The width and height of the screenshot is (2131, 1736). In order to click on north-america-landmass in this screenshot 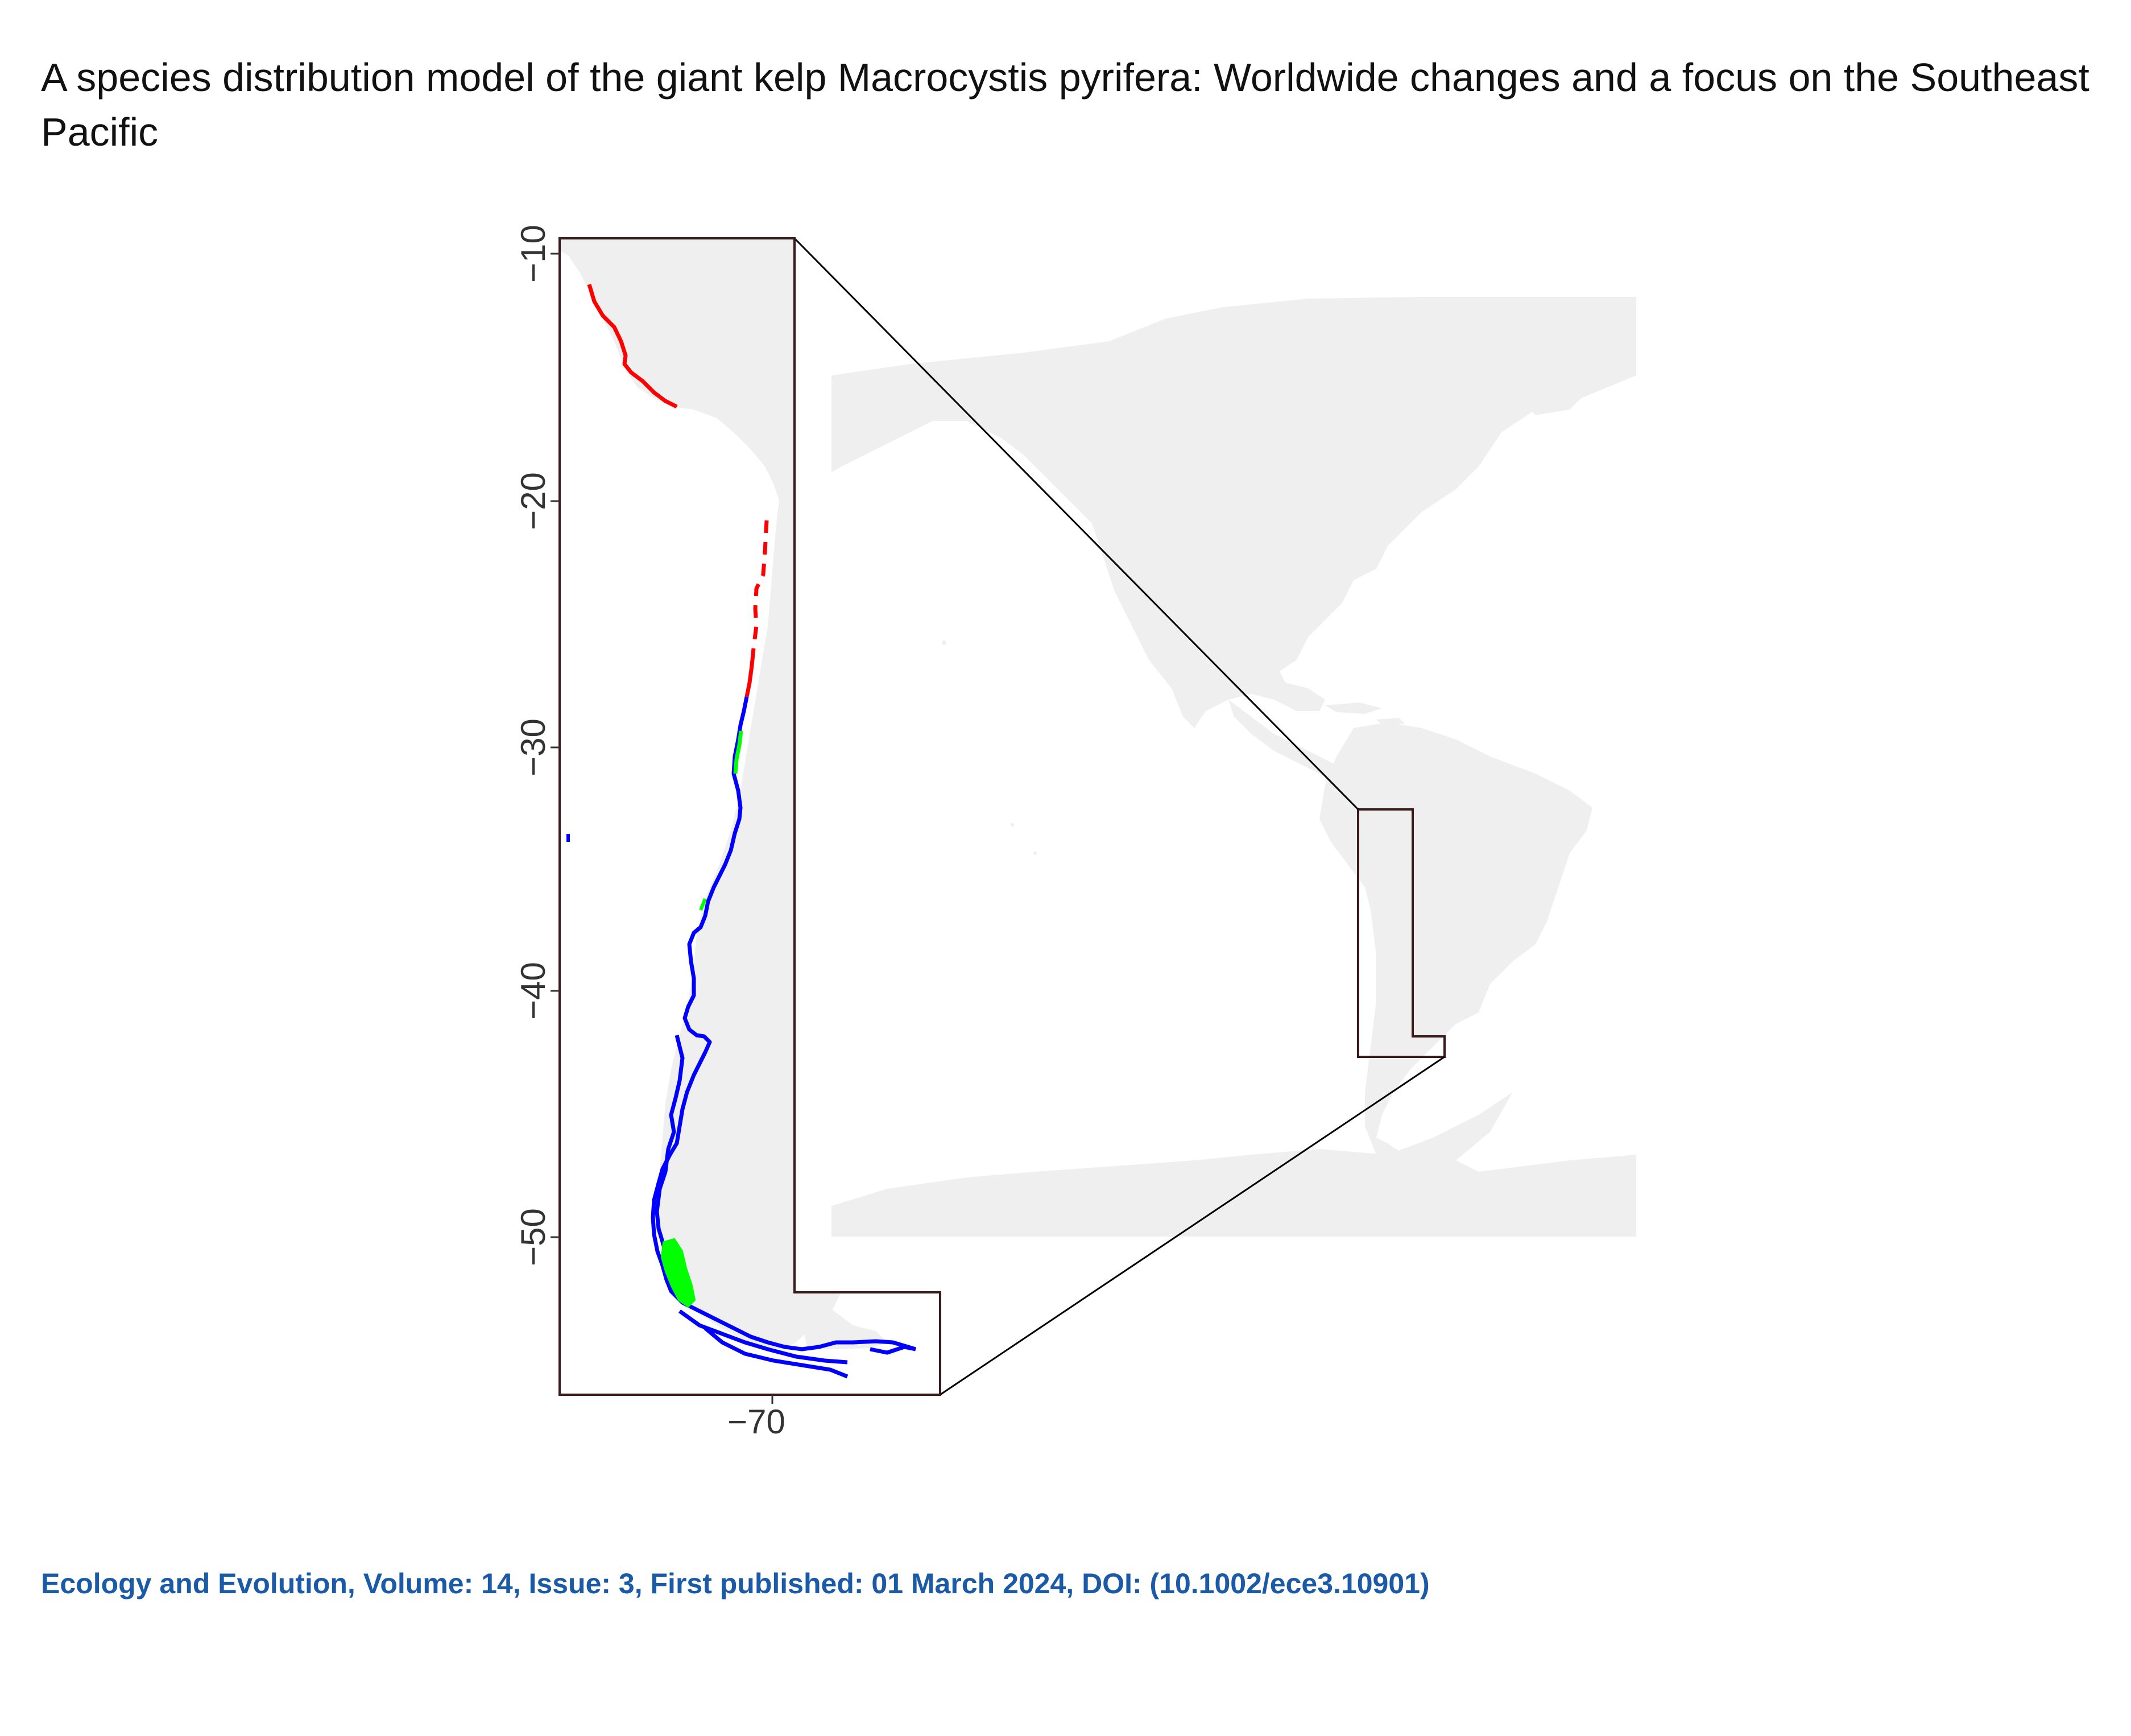, I will do `click(1233, 512)`.